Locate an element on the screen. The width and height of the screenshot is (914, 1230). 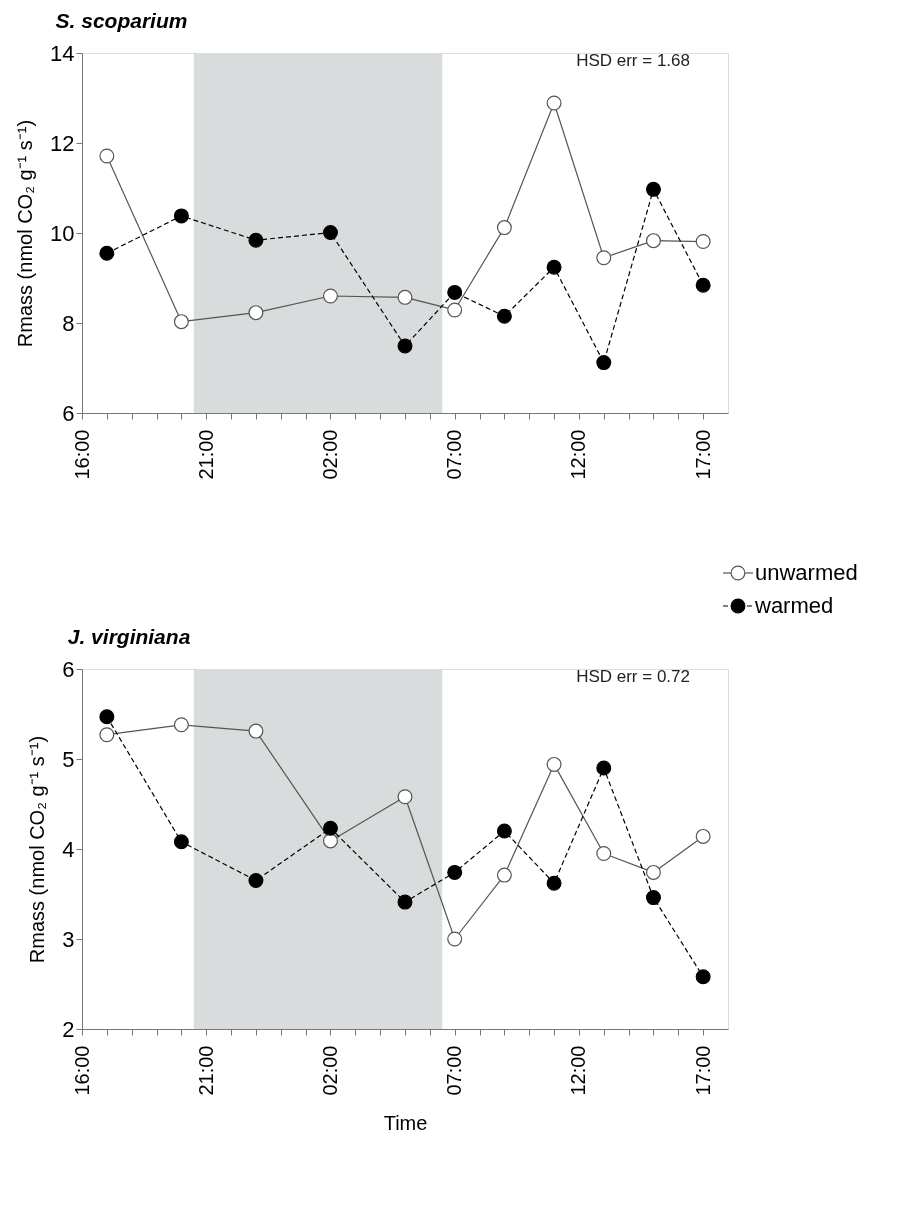
y-tick-label: 5 is located at coordinates (68, 759).